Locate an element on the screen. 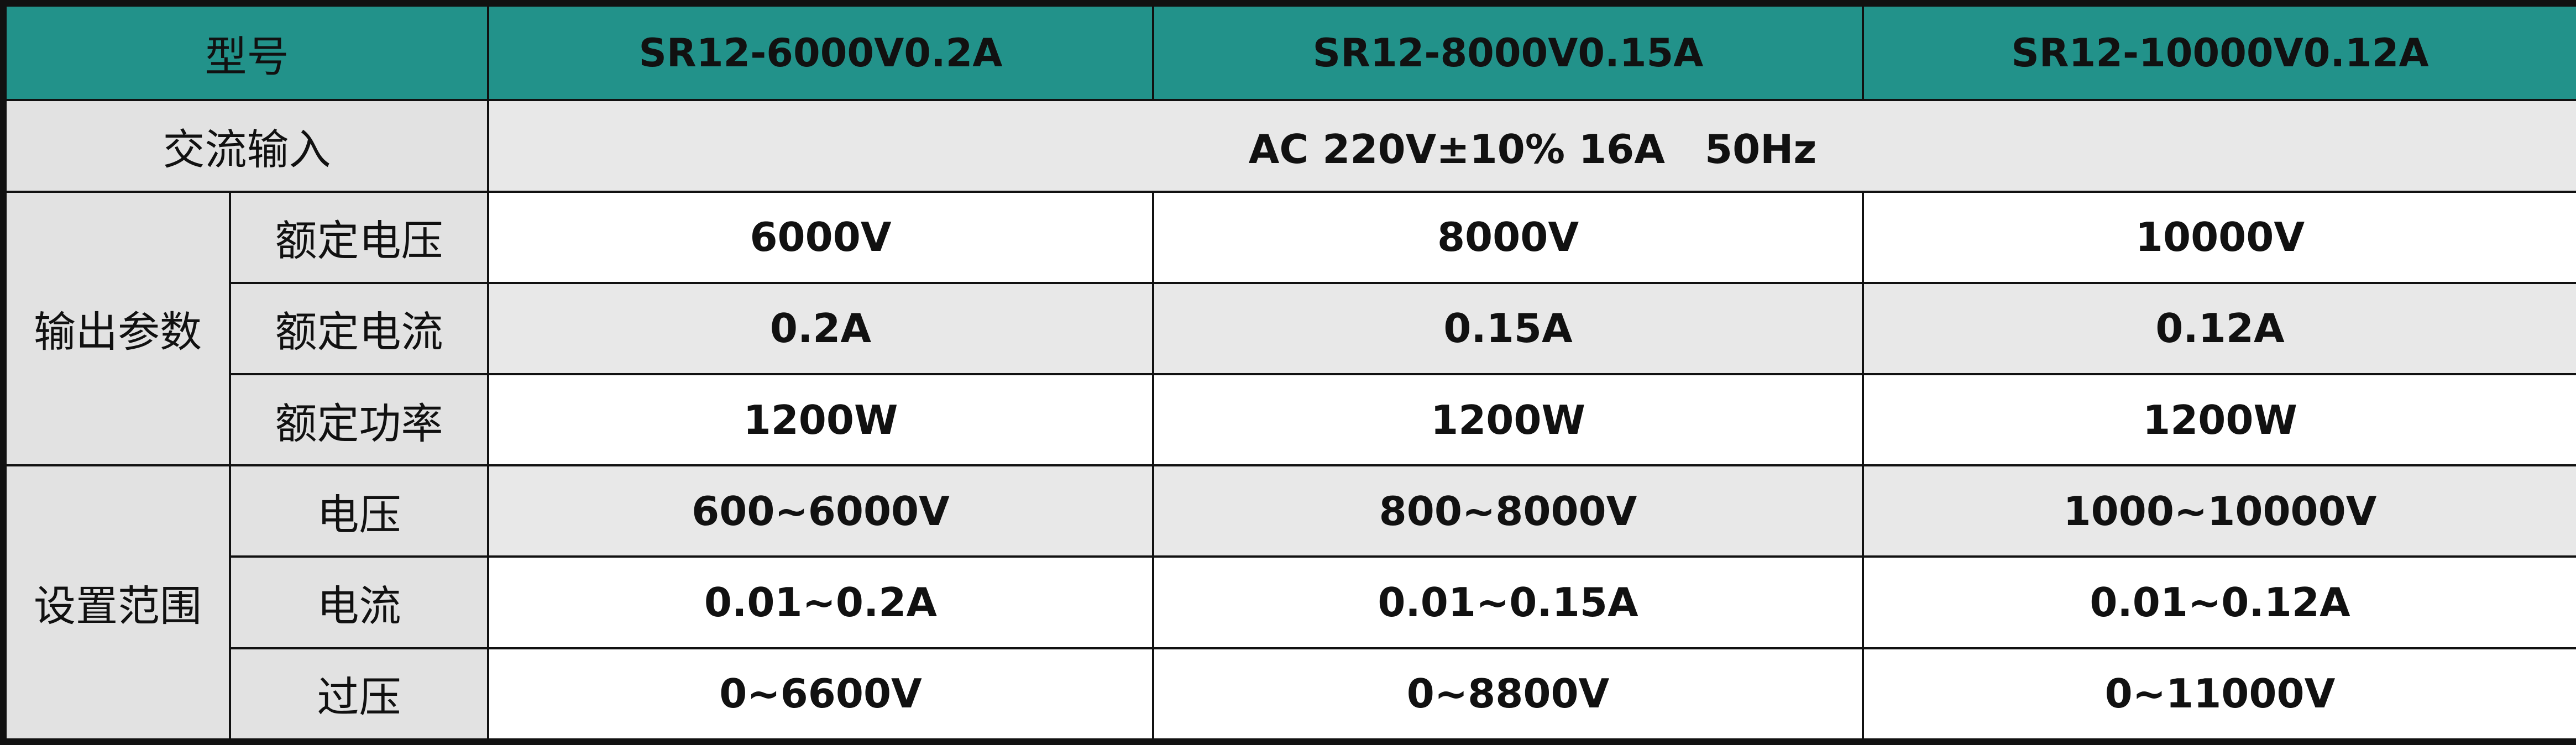 Image resolution: width=2576 pixels, height=745 pixels. cell: 0~11000V is located at coordinates (2219, 695).